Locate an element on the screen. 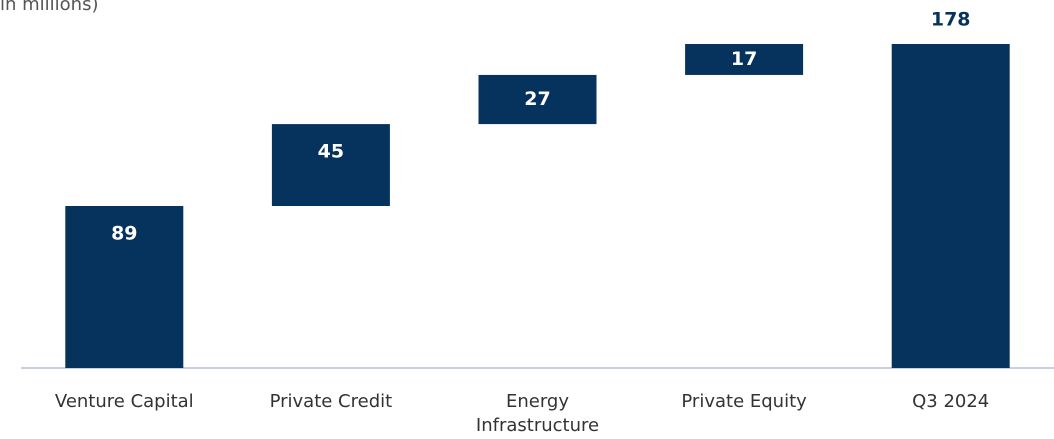 The image size is (1054, 439). value-label: 17 is located at coordinates (744, 59).